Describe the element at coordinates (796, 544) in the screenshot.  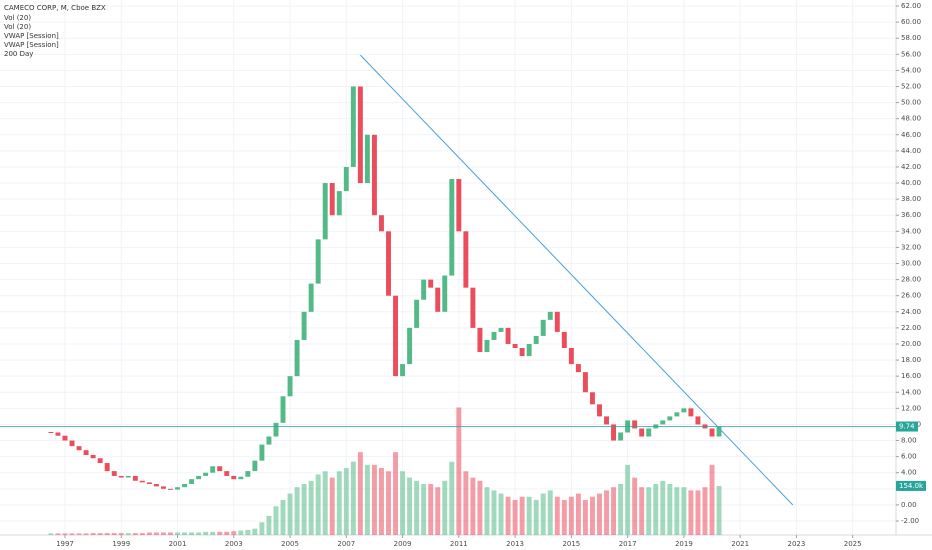
I see `x-tick-label: 2023` at that location.